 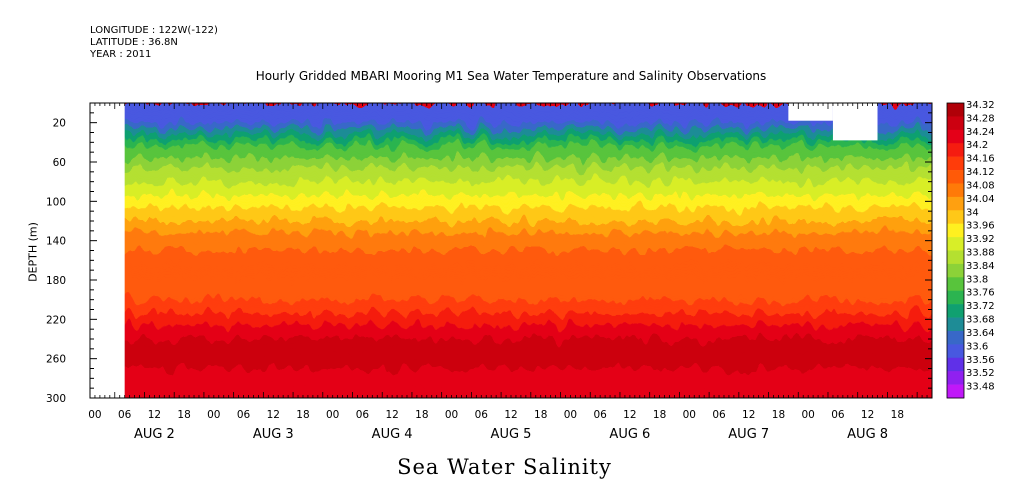 What do you see at coordinates (980, 253) in the screenshot?
I see `colorbar-label: 33.88` at bounding box center [980, 253].